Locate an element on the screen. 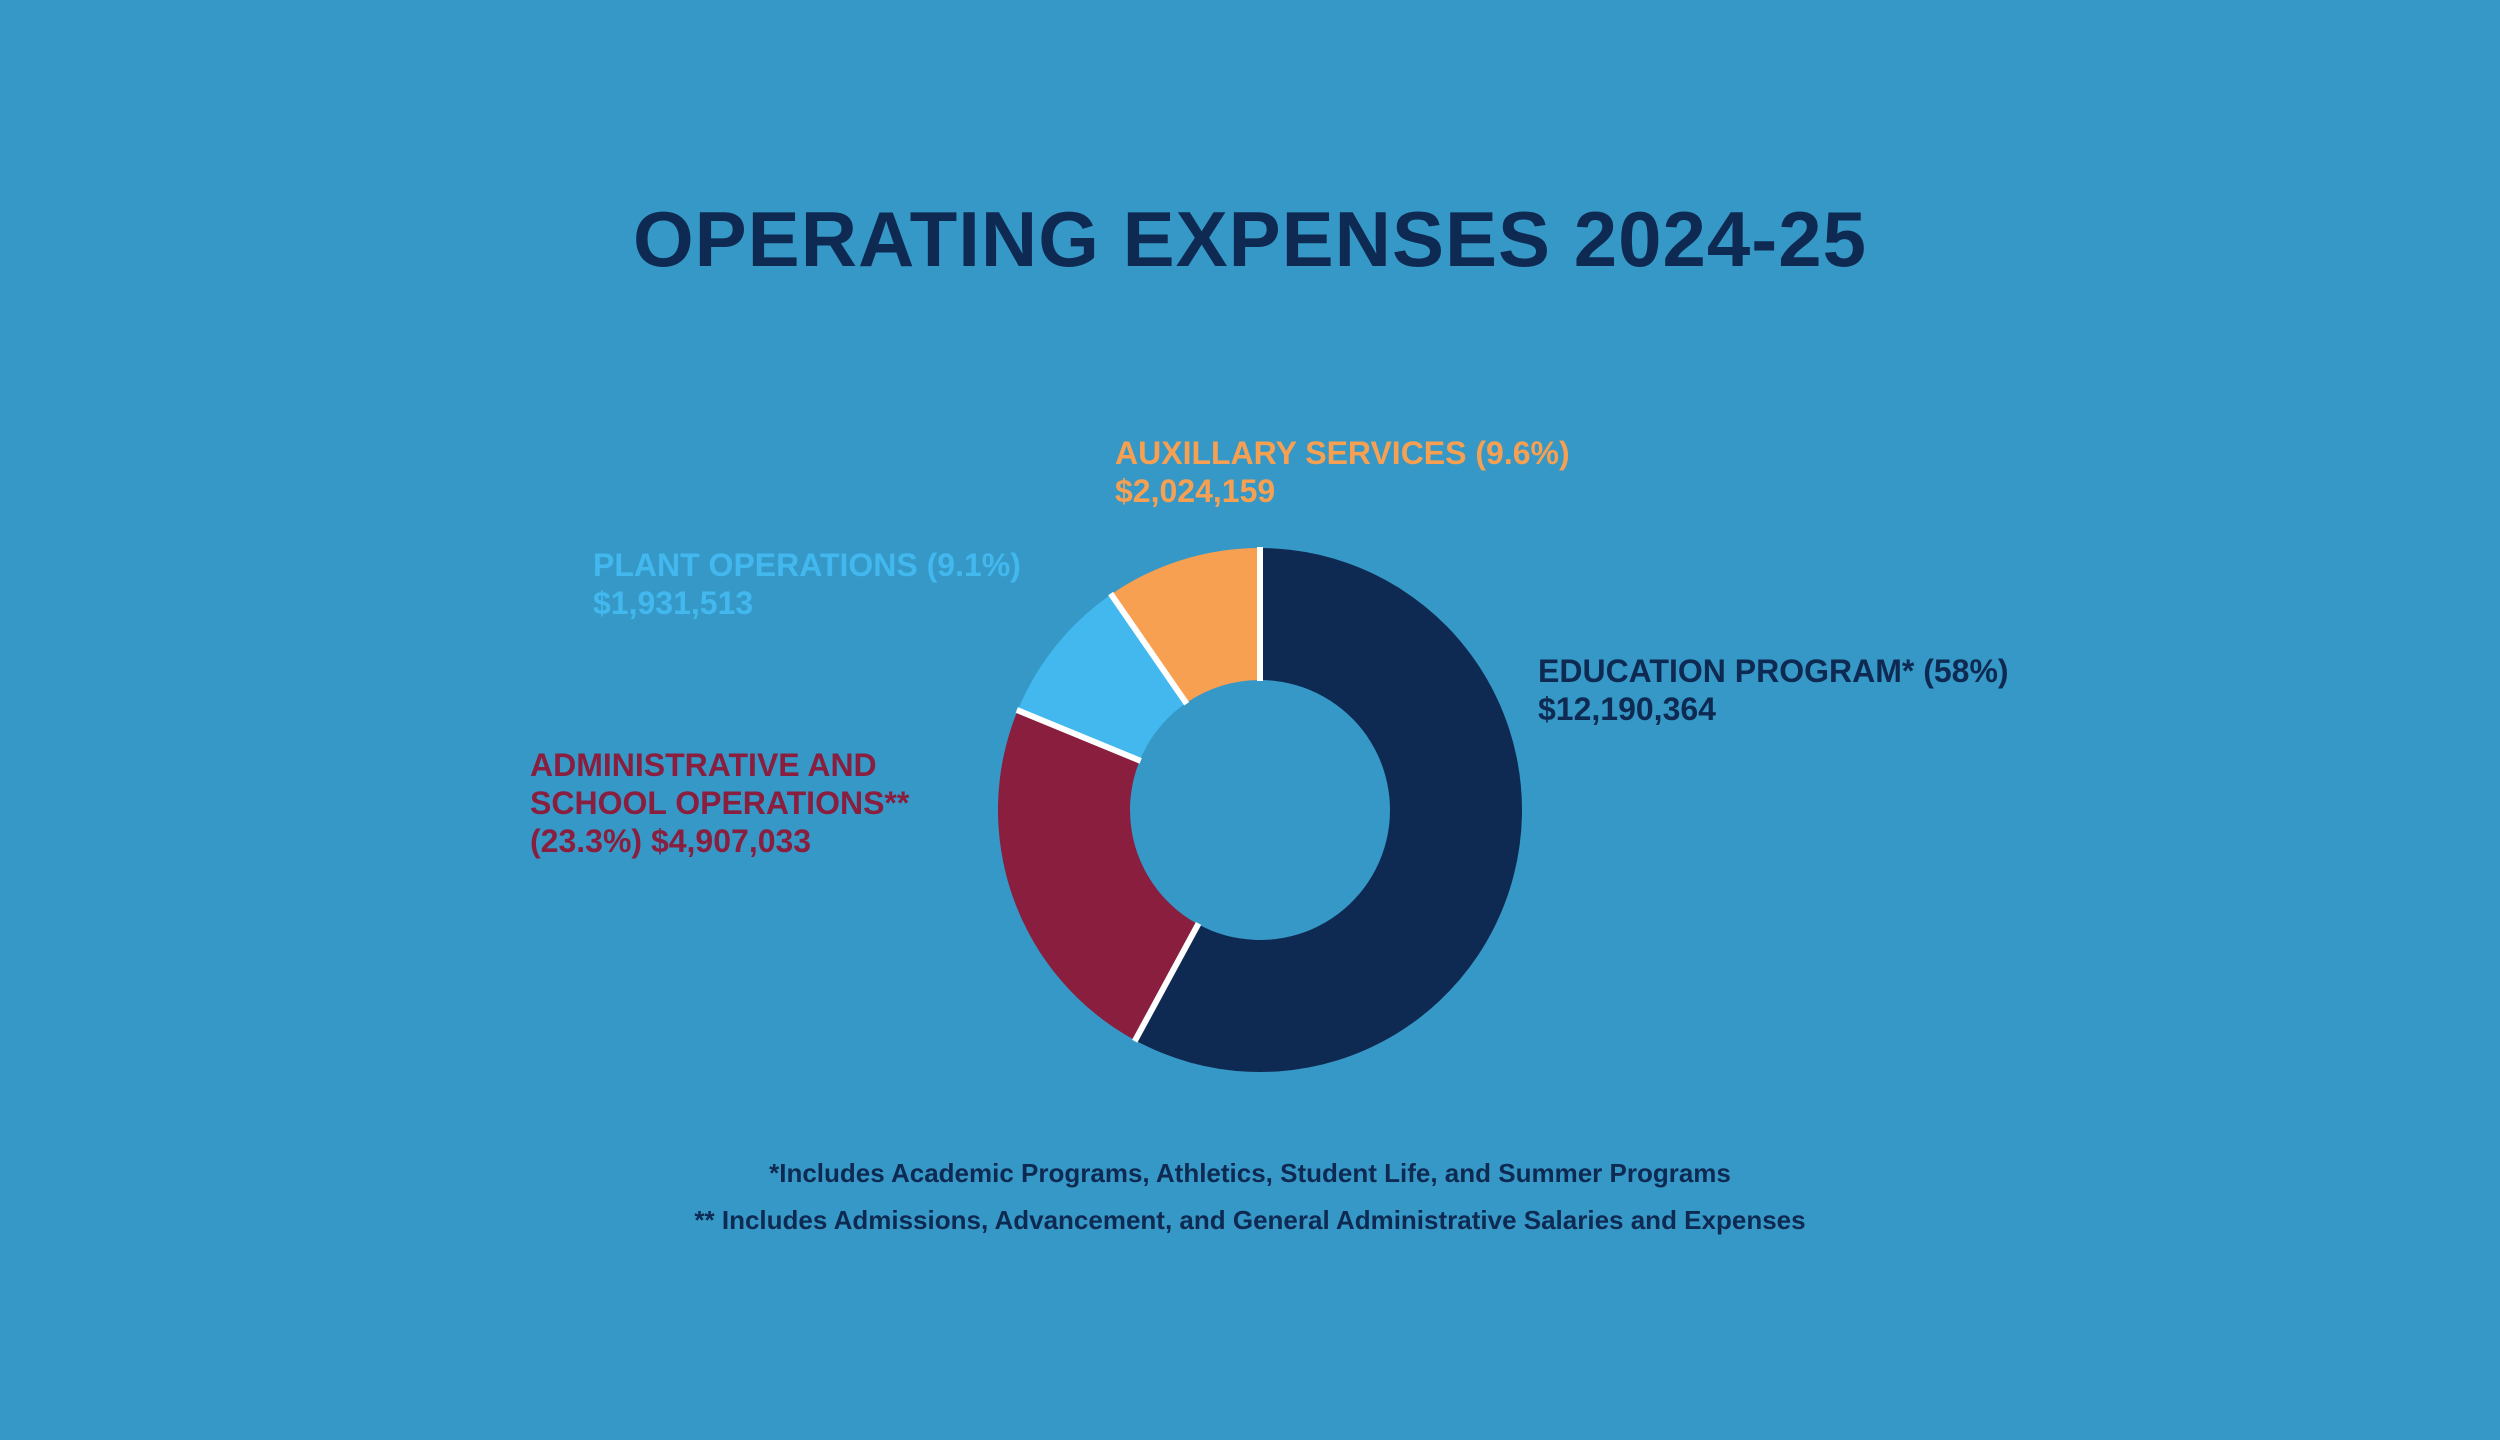 Image resolution: width=2500 pixels, height=1440 pixels. label-plant-operations: PLANT OPERATIONS (9.1%) $1,931,513 is located at coordinates (807, 584).